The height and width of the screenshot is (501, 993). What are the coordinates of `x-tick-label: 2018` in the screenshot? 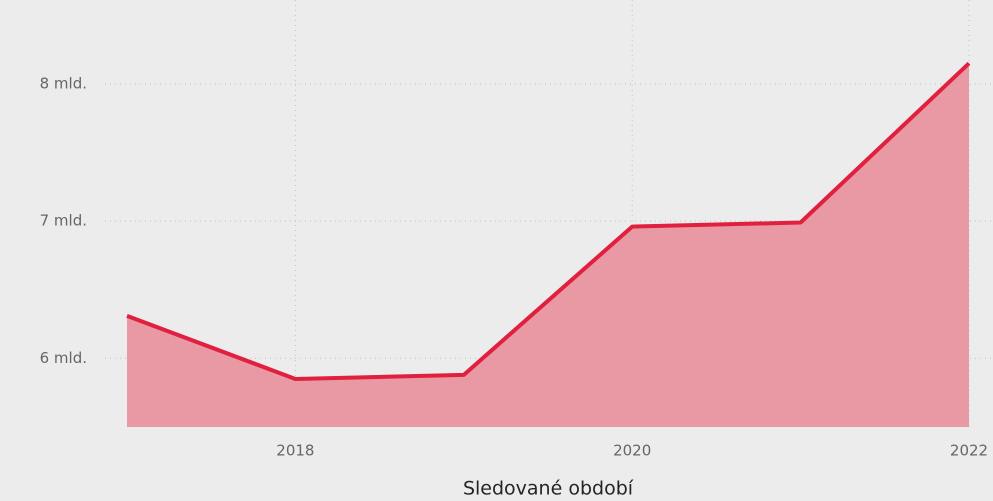 It's located at (295, 451).